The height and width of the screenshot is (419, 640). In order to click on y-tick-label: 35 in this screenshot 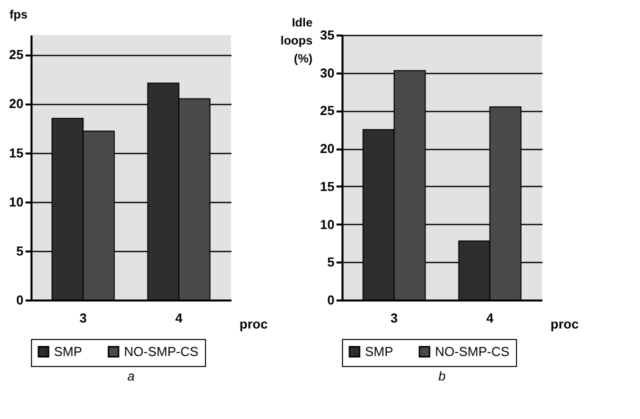, I will do `click(327, 35)`.